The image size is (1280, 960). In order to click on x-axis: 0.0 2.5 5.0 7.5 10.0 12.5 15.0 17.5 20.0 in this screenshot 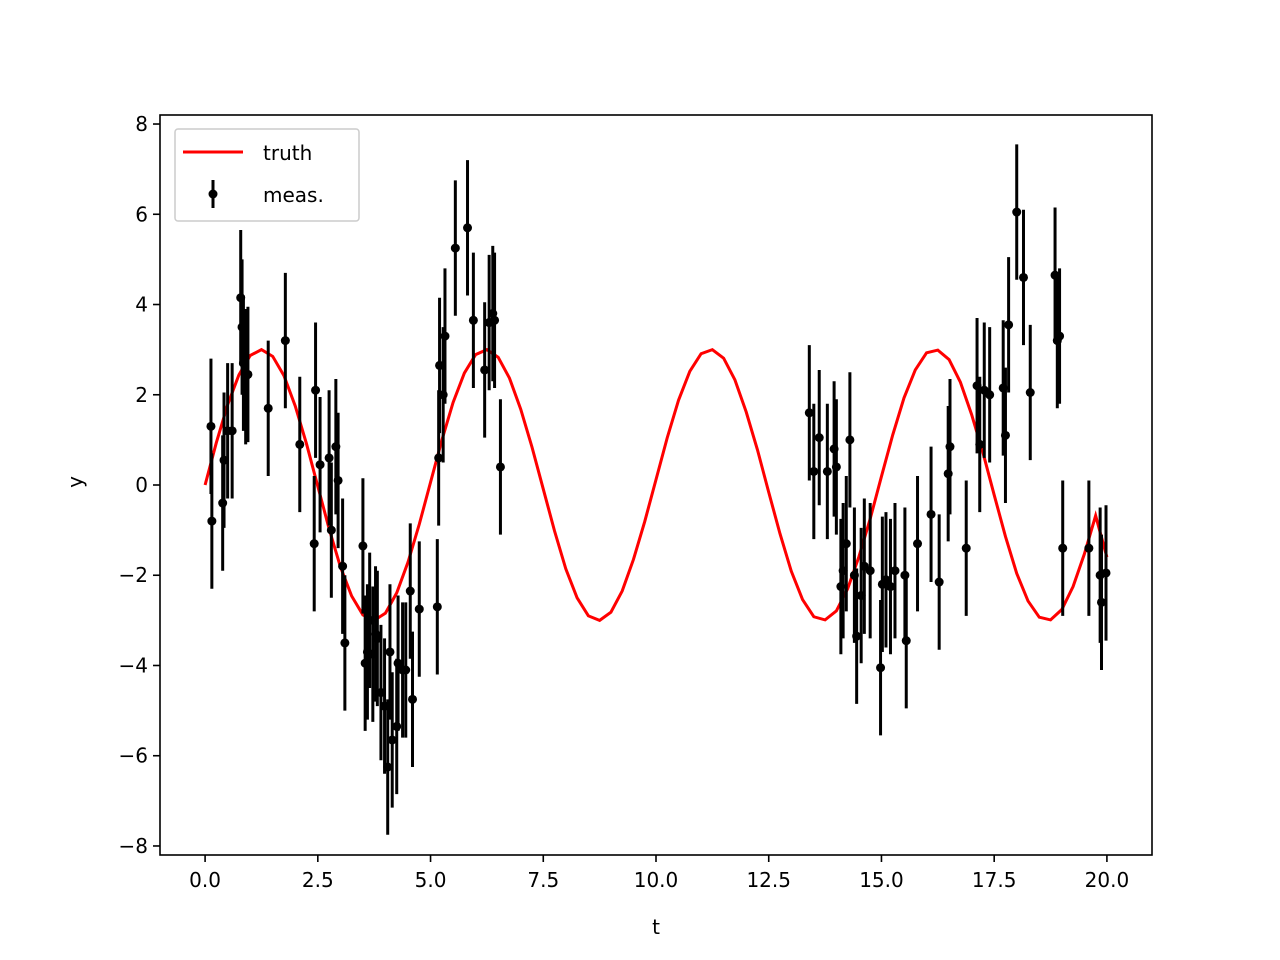, I will do `click(659, 873)`.